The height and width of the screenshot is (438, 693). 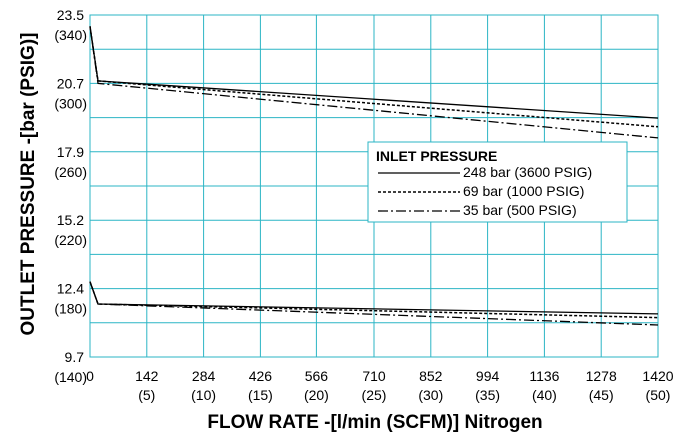 What do you see at coordinates (70, 172) in the screenshot?
I see `y-tick-sublabel: (260)` at bounding box center [70, 172].